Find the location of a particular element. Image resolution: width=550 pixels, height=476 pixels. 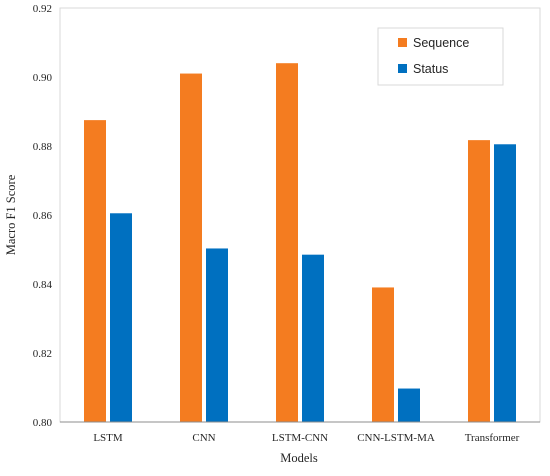

legend-label-sequence: Sequence is located at coordinates (441, 43).